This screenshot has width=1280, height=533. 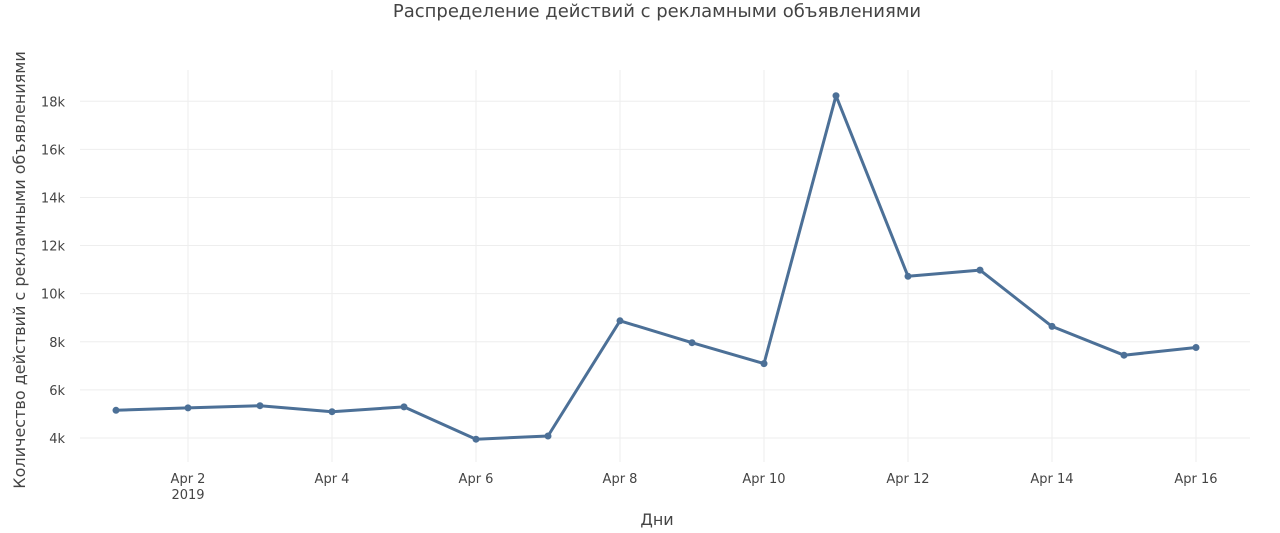 I want to click on y-tick-label: 10k, so click(x=53, y=295).